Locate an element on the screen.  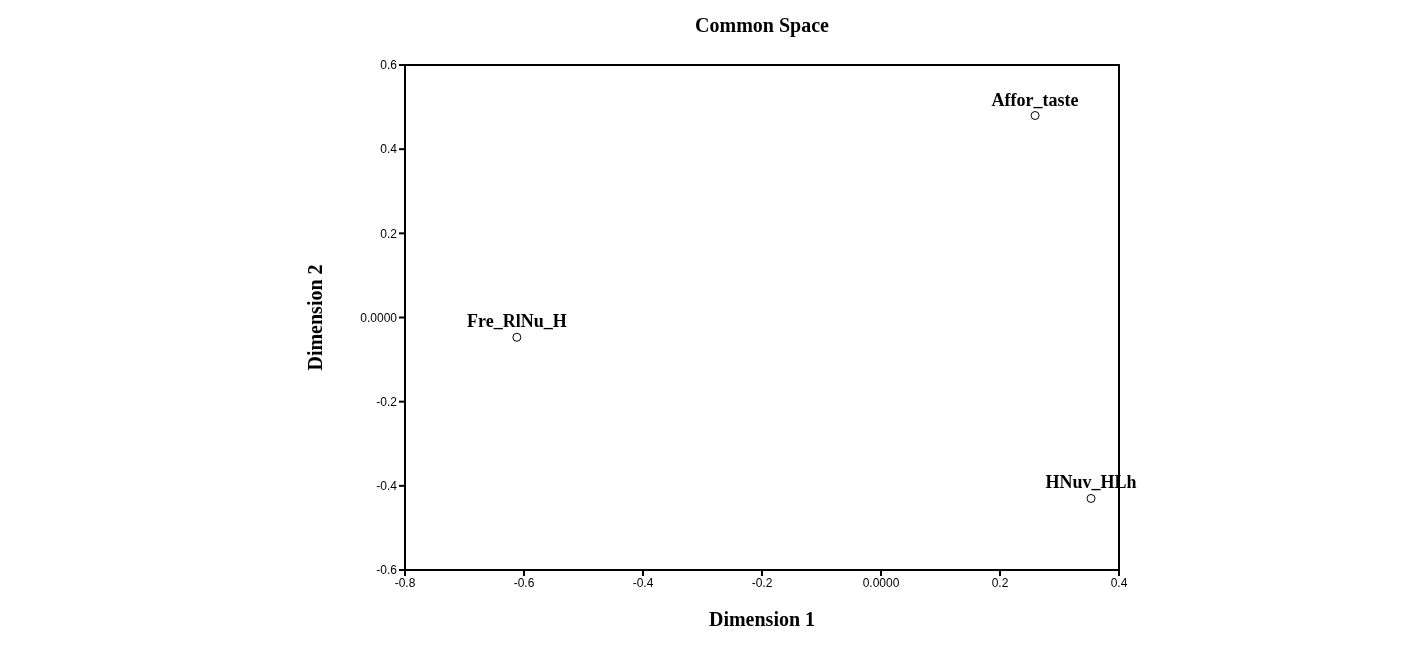
chart-title: Common Space is located at coordinates (762, 25).